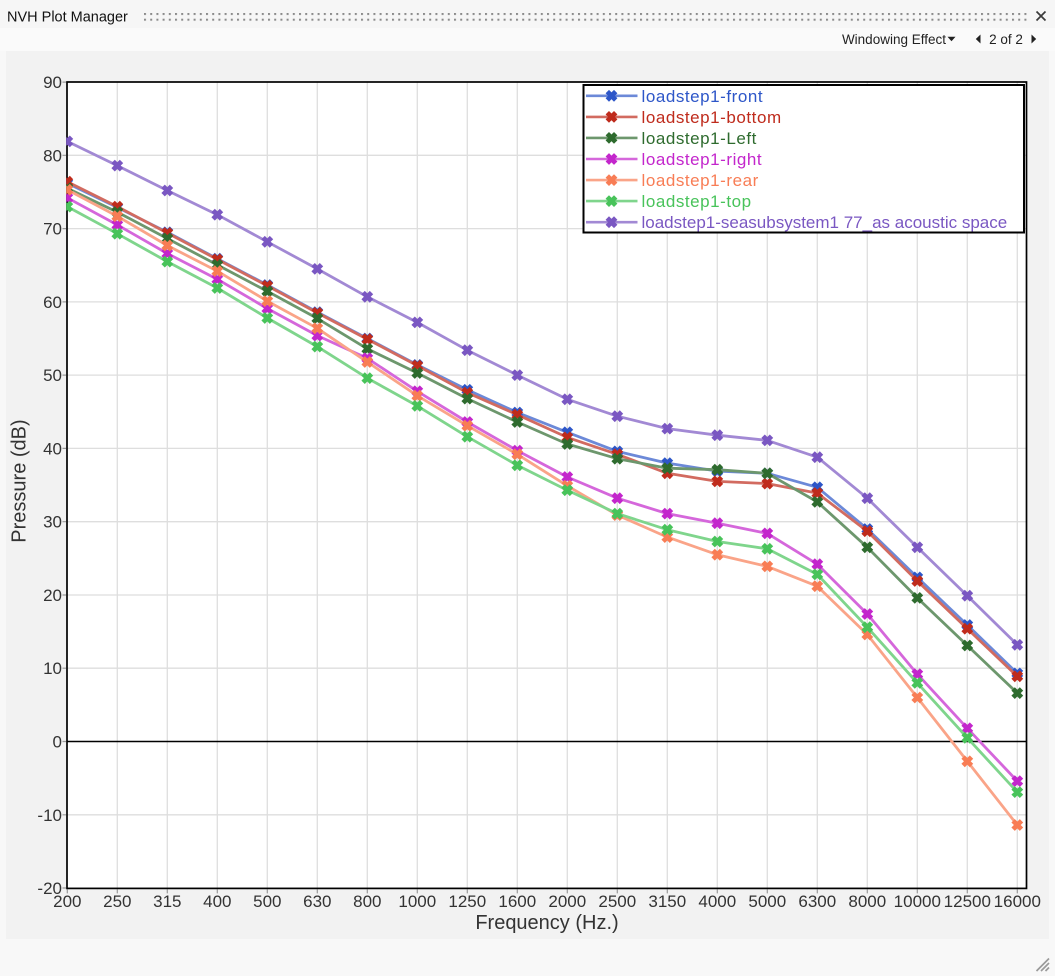 The height and width of the screenshot is (976, 1055). I want to click on svg-text: 200, so click(67, 901).